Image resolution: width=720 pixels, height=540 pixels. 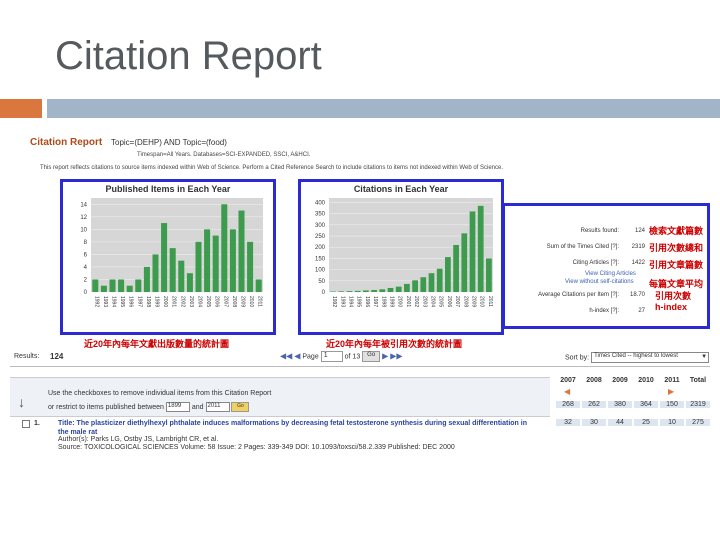 What do you see at coordinates (568, 380) in the screenshot?
I see `year-header: 2007` at bounding box center [568, 380].